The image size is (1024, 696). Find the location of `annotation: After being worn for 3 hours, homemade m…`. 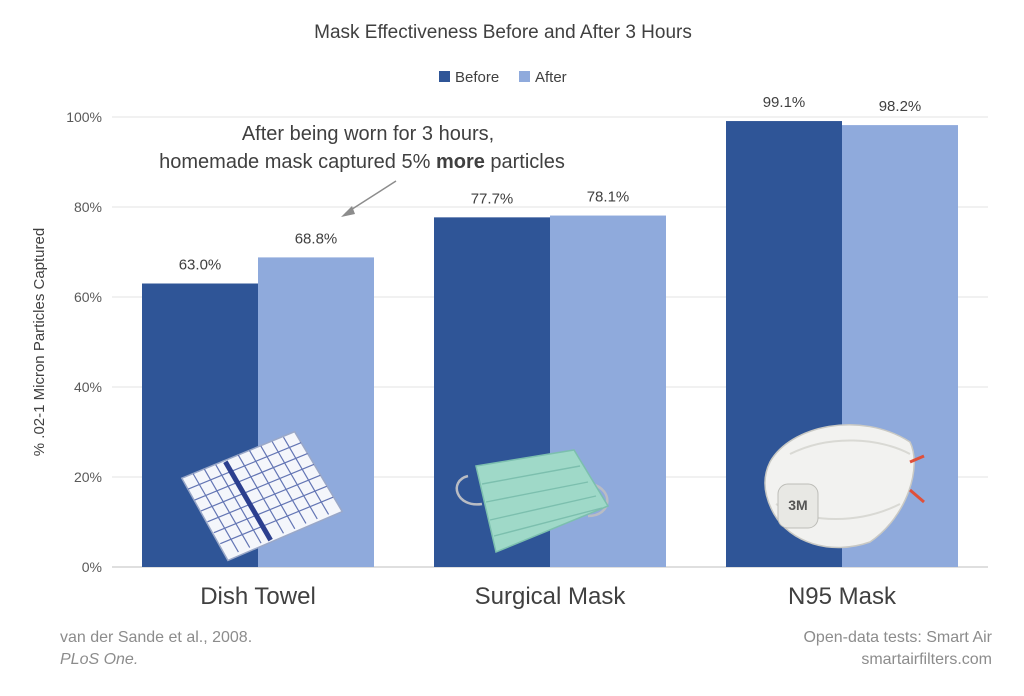

annotation: After being worn for 3 hours, homemade m… is located at coordinates (362, 170).